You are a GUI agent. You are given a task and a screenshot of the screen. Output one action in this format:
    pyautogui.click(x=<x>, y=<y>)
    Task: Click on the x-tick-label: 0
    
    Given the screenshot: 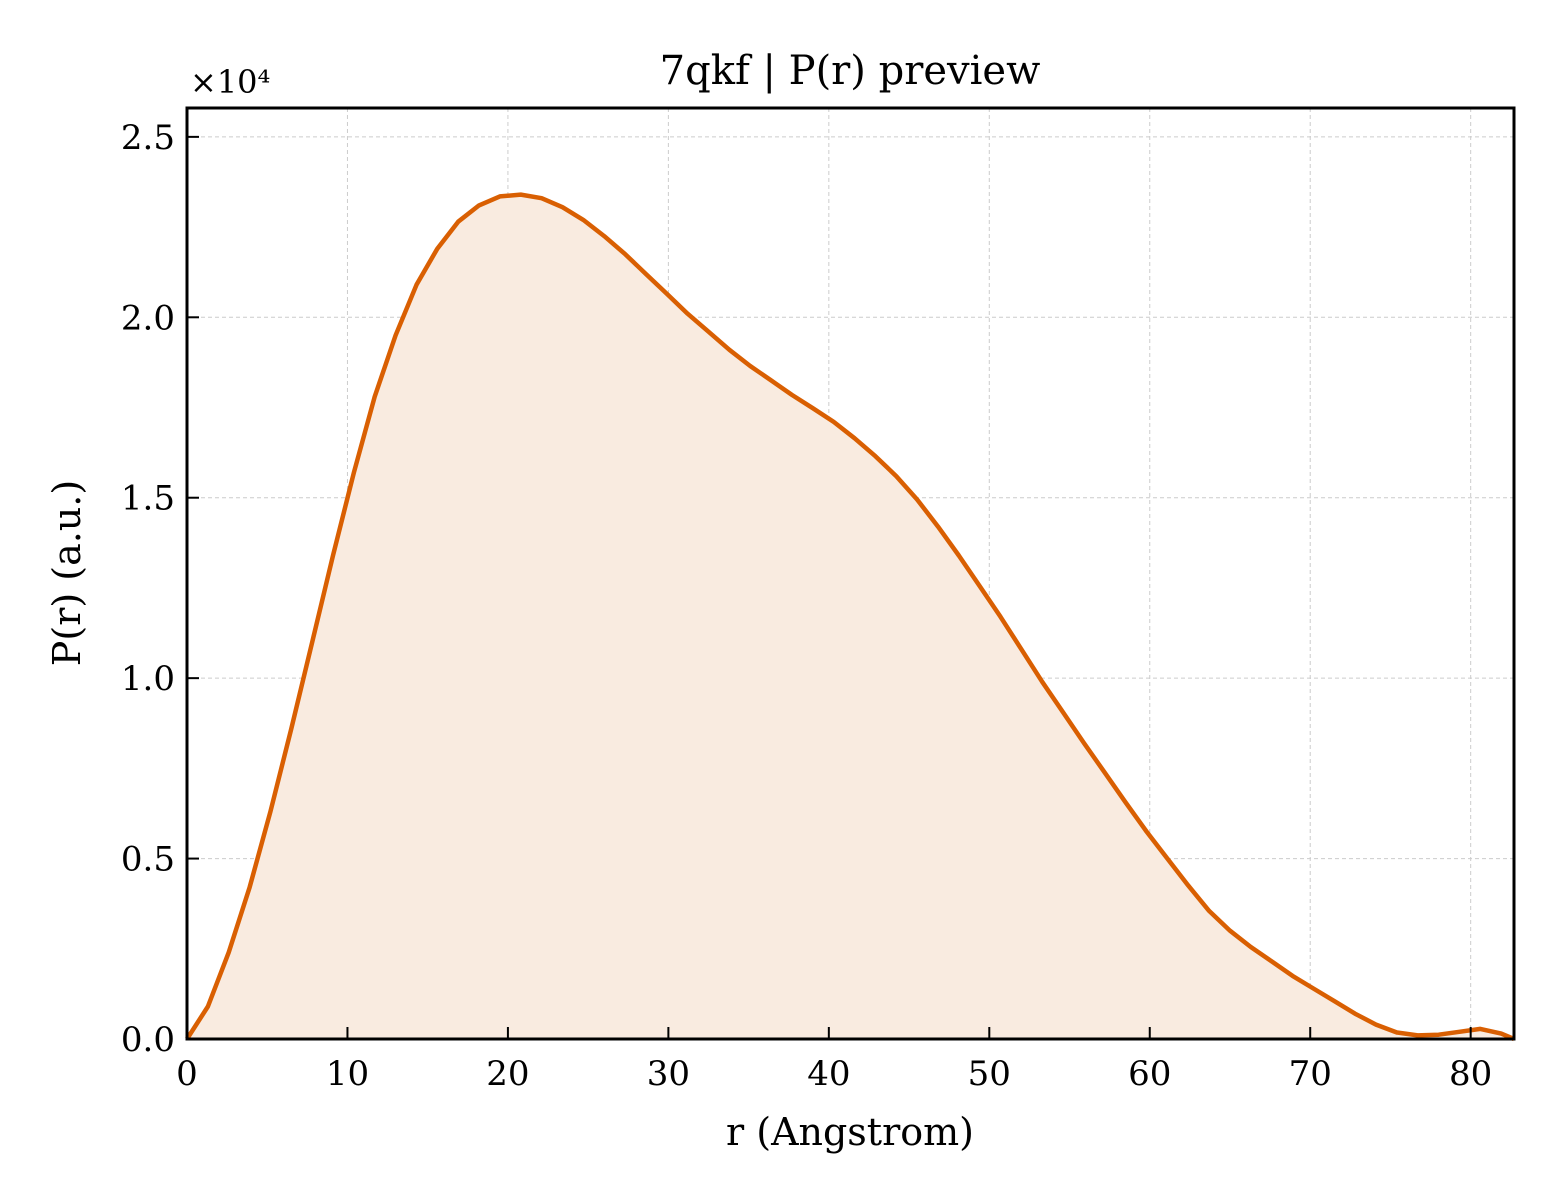 What is the action you would take?
    pyautogui.click(x=187, y=1074)
    